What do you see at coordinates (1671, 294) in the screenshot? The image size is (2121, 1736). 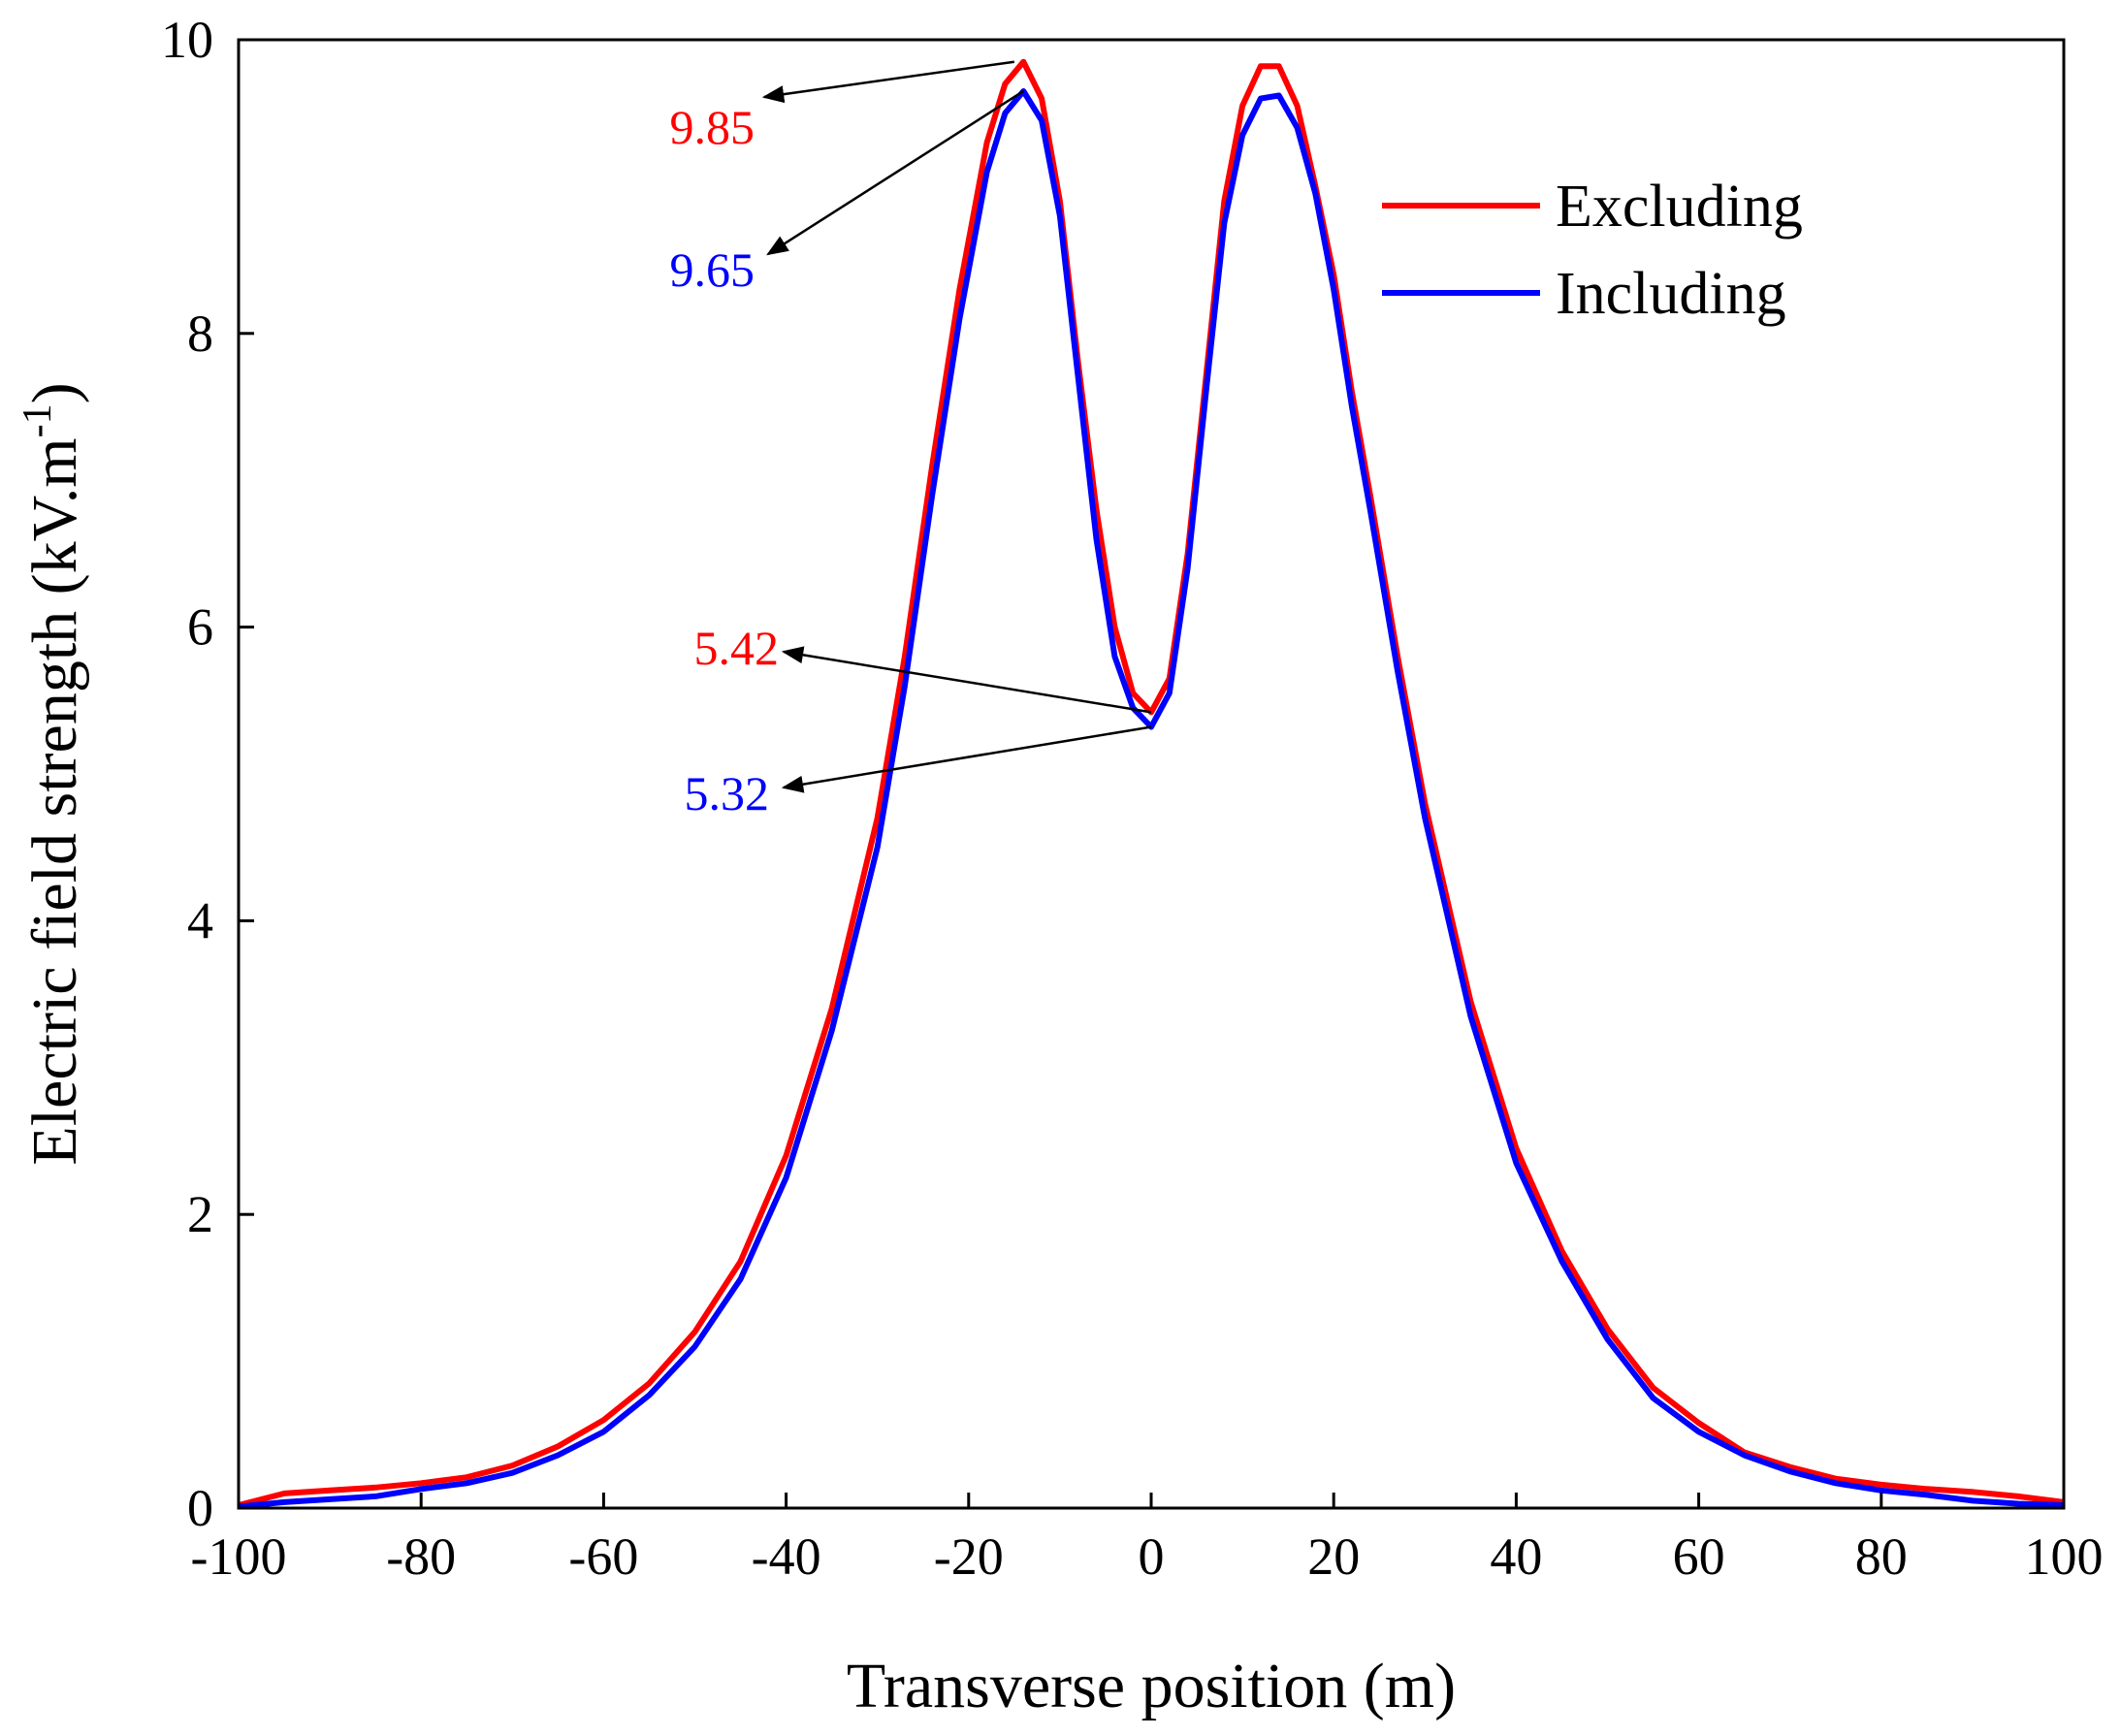 I see `legend-label-including: Including` at bounding box center [1671, 294].